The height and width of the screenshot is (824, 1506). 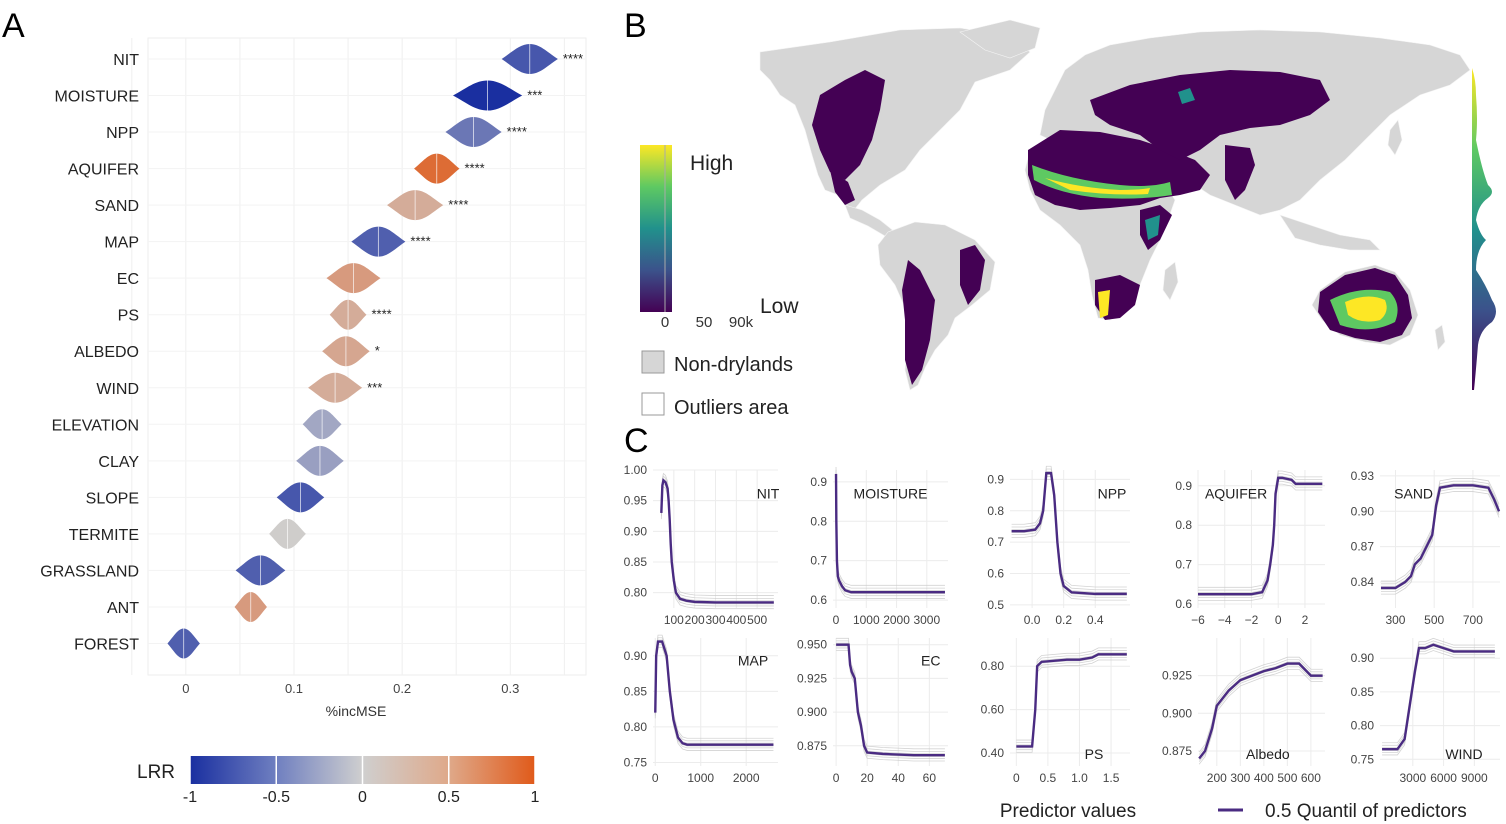 I want to click on pdp-panel-albedo: 200 300 400 500 600 0.875 0.900 0.925 Albedo, so click(x=1243, y=711).